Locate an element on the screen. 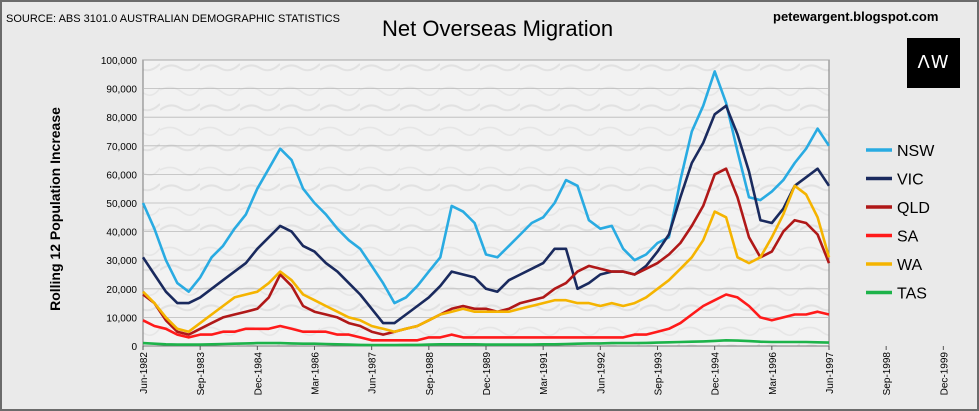 The height and width of the screenshot is (411, 979). series-line-tas is located at coordinates (486, 343).